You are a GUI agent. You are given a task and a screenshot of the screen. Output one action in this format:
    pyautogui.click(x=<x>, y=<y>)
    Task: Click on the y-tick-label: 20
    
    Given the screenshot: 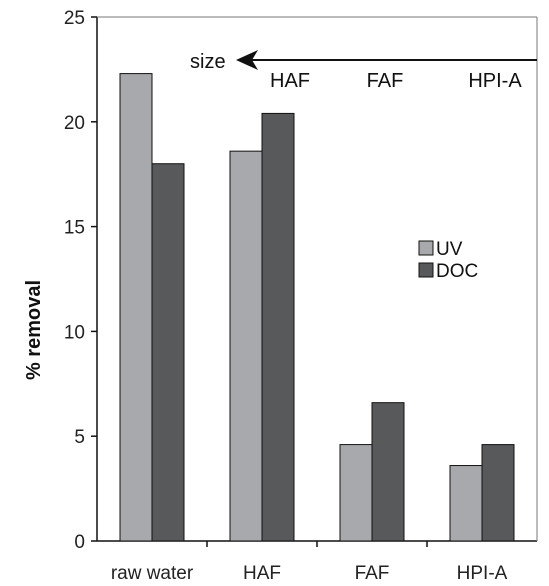 What is the action you would take?
    pyautogui.click(x=74, y=123)
    